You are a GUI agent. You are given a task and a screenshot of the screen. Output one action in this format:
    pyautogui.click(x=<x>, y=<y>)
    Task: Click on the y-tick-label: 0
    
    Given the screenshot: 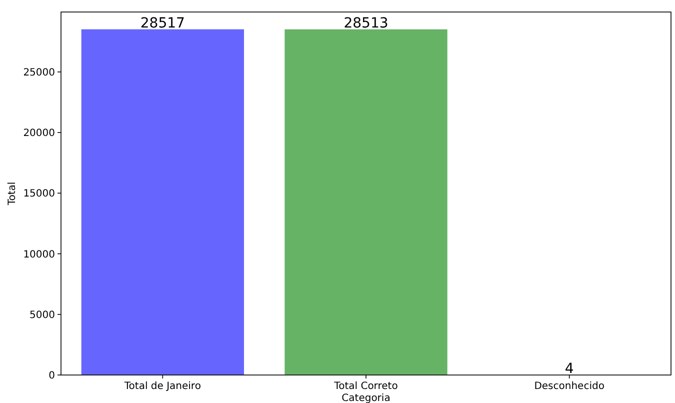 What is the action you would take?
    pyautogui.click(x=51, y=376)
    